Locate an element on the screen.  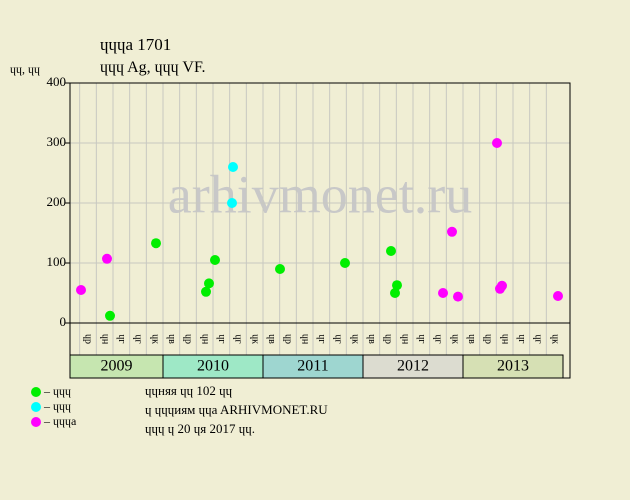
y-tick-label: 400 is located at coordinates (57, 81).